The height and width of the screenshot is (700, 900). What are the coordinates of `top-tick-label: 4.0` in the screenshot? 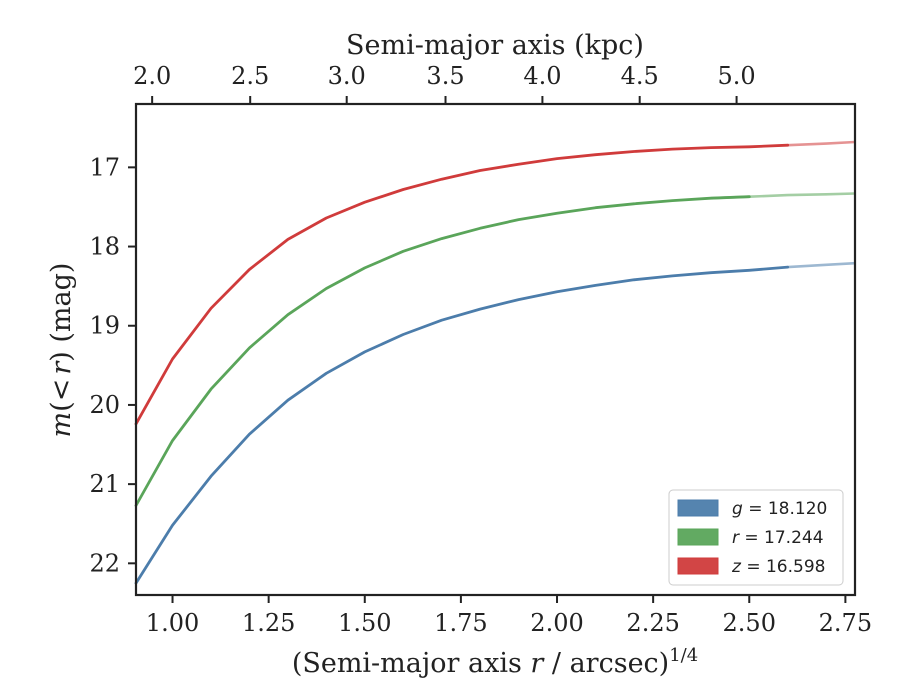 It's located at (542, 76).